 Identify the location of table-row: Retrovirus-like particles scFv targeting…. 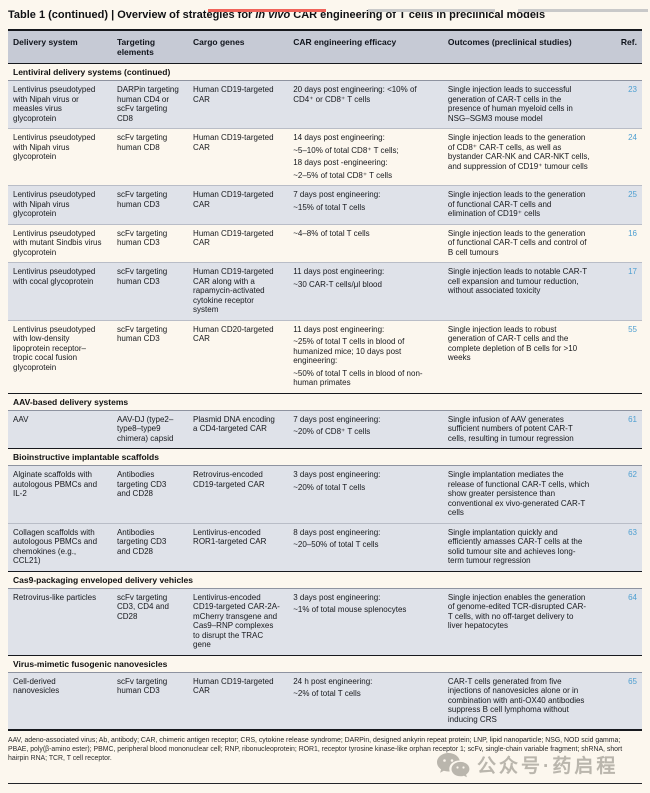
(325, 621).